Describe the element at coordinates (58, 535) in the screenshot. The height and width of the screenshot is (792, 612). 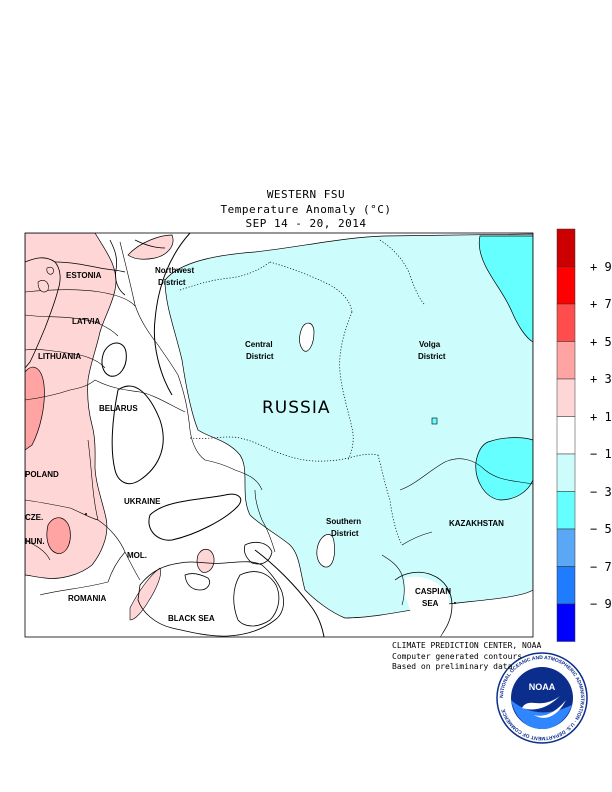
I see `hungary-plus3-area` at that location.